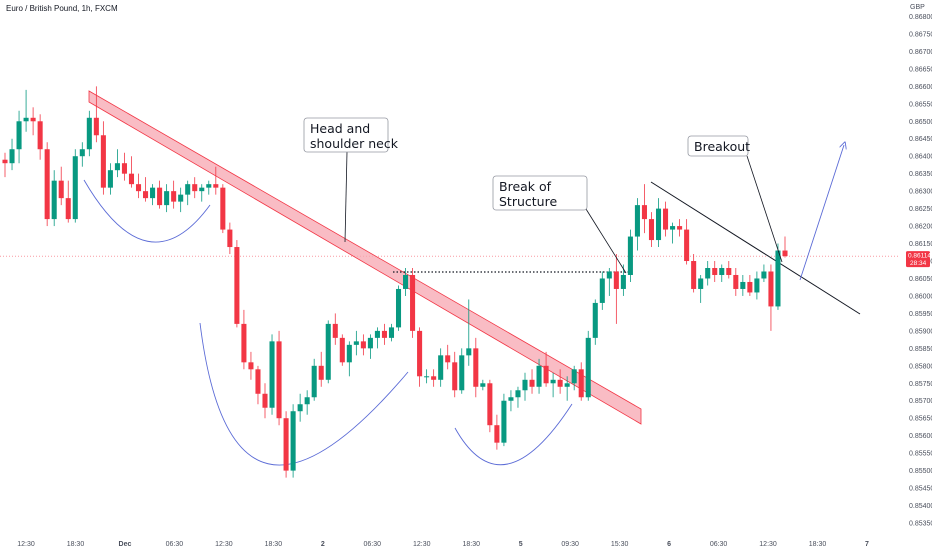 This screenshot has height=550, width=932. I want to click on y-tick-label: 0.85400, so click(920, 506).